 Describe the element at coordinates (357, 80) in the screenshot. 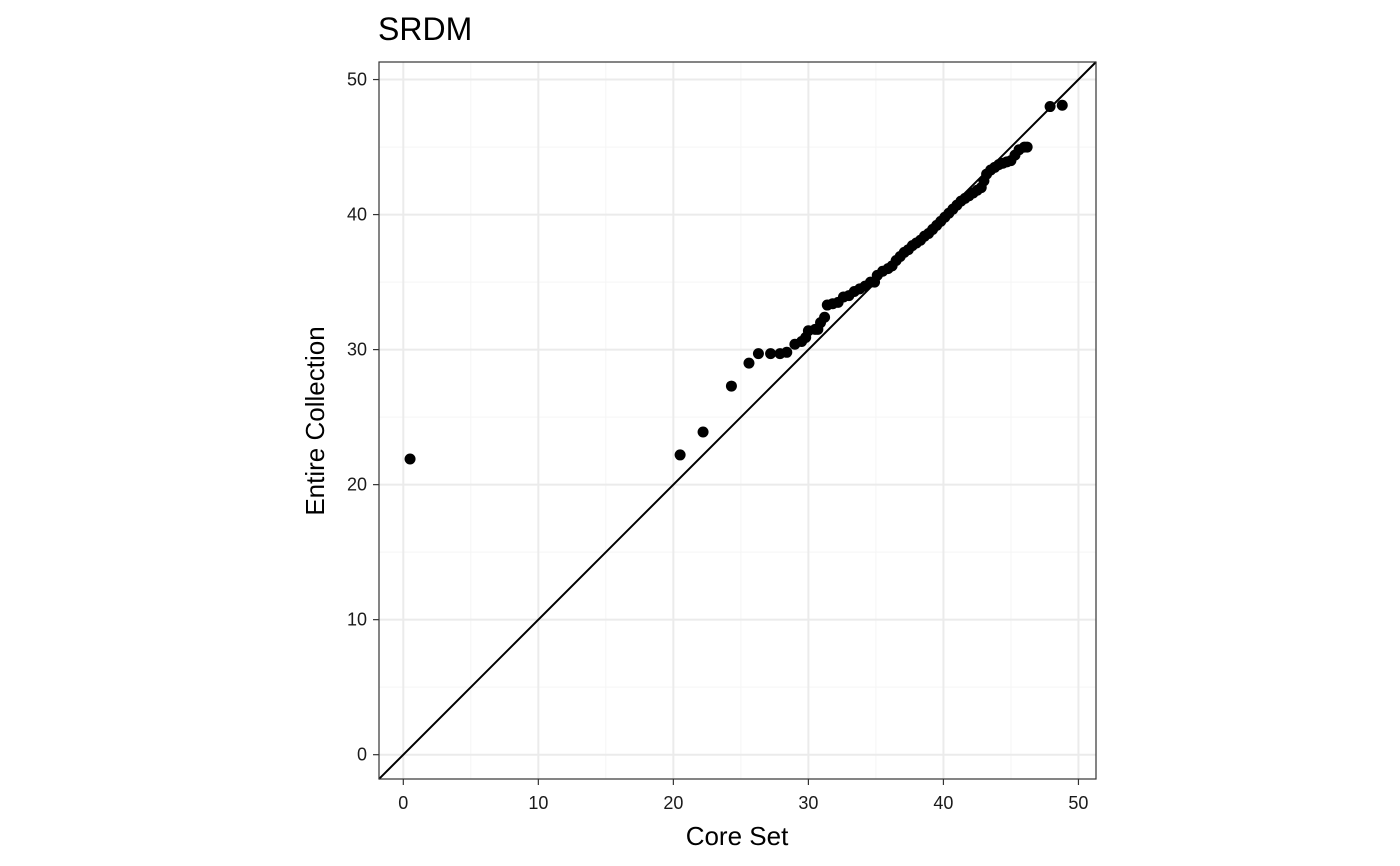

I see `y-tick-label: 50` at that location.